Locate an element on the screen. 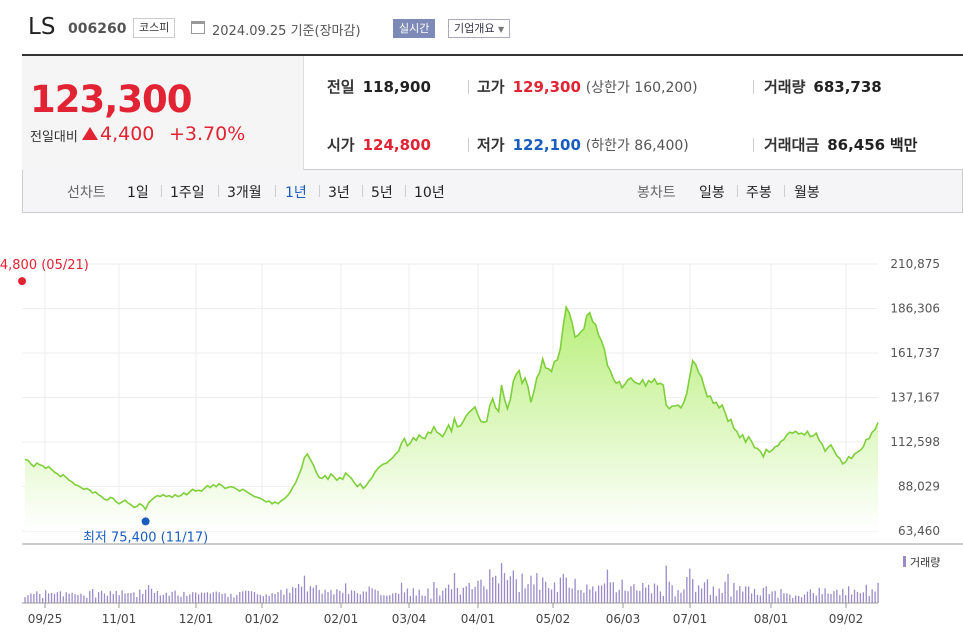 The image size is (963, 639). tab-5y: 5년 is located at coordinates (382, 193).